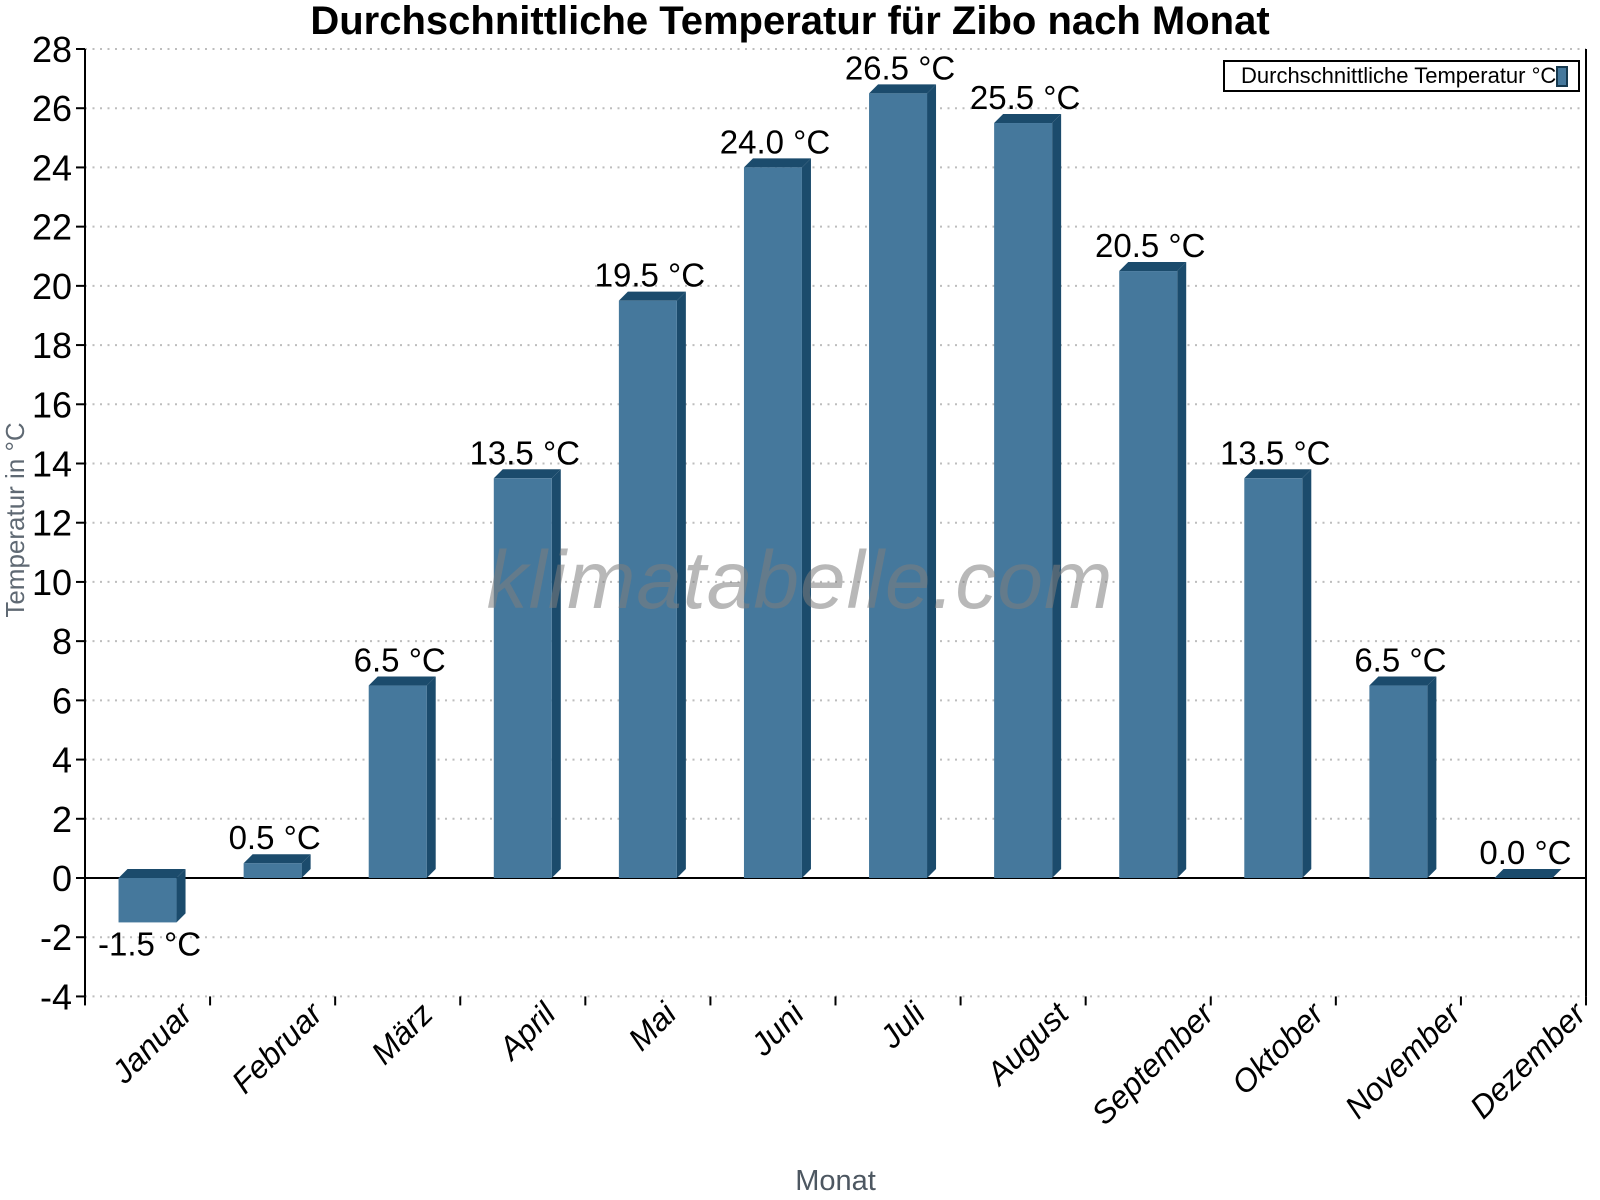 The width and height of the screenshot is (1600, 1200). What do you see at coordinates (62, 878) in the screenshot?
I see `y-tick-label: 0` at bounding box center [62, 878].